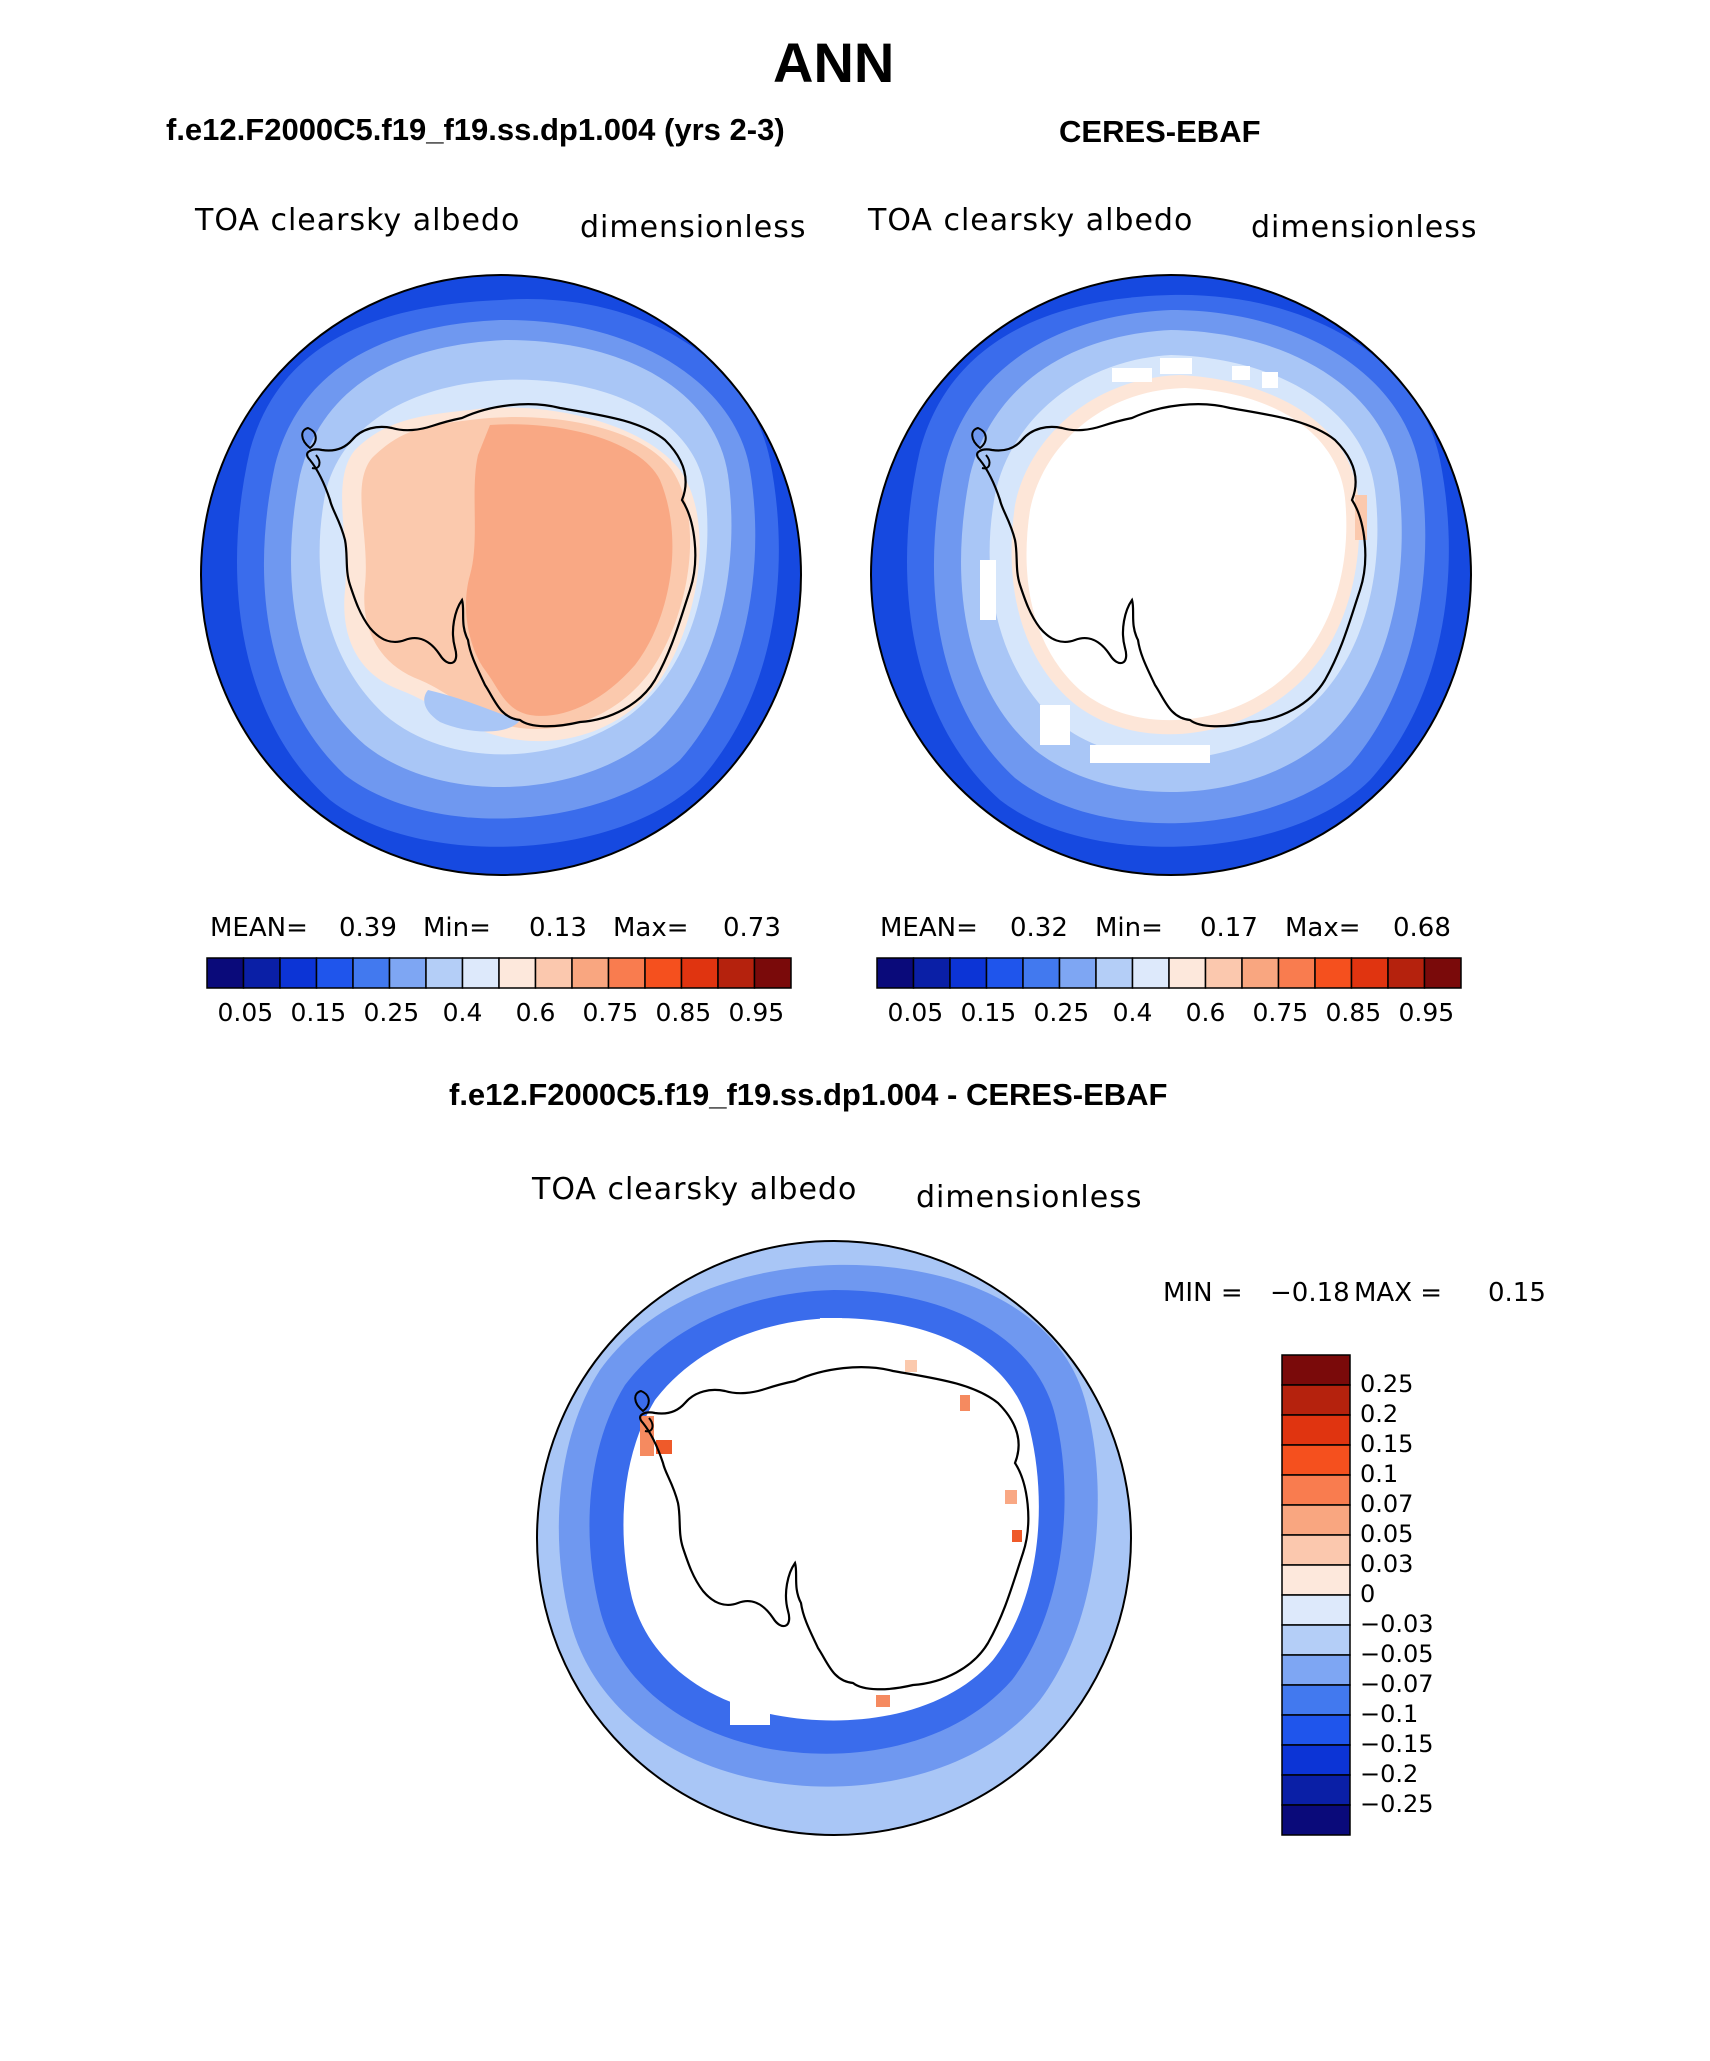 The image size is (1710, 2061). I want to click on colorbar-difference, so click(1316, 1595).